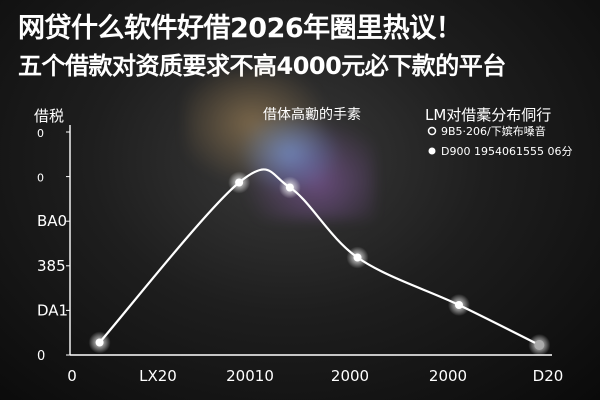 The height and width of the screenshot is (400, 600). What do you see at coordinates (432, 151) in the screenshot?
I see `legend-marker-dot` at bounding box center [432, 151].